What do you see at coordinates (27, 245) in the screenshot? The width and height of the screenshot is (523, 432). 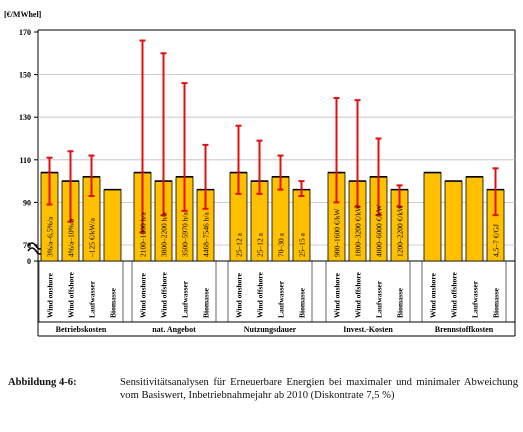 I see `y-tick-label: 70` at bounding box center [27, 245].